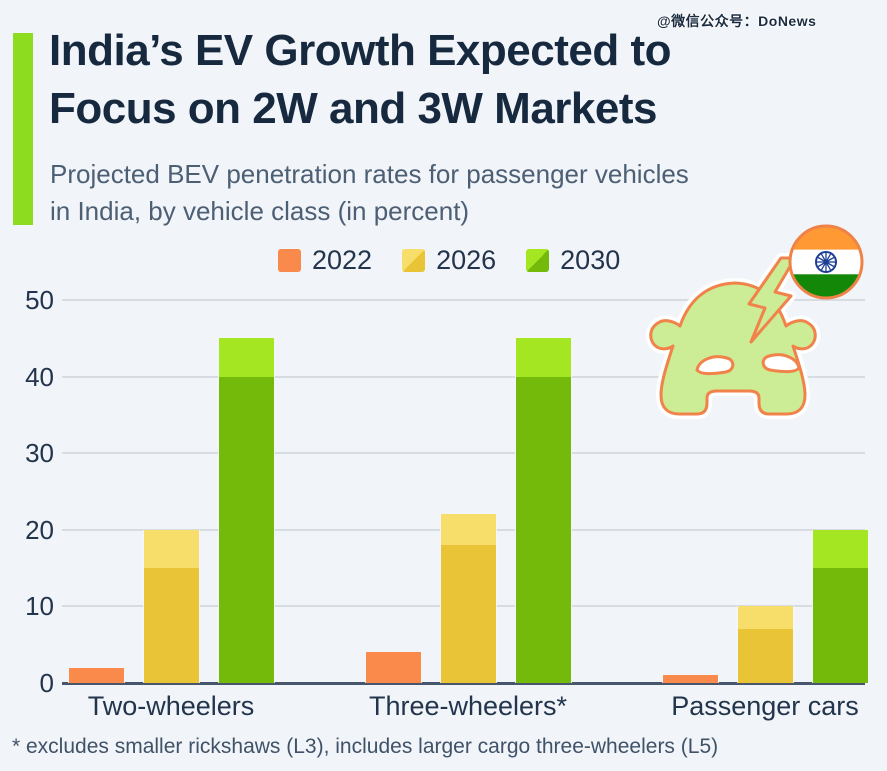  What do you see at coordinates (360, 50) in the screenshot?
I see `title-line-1: India’s EV Growth Expected to` at bounding box center [360, 50].